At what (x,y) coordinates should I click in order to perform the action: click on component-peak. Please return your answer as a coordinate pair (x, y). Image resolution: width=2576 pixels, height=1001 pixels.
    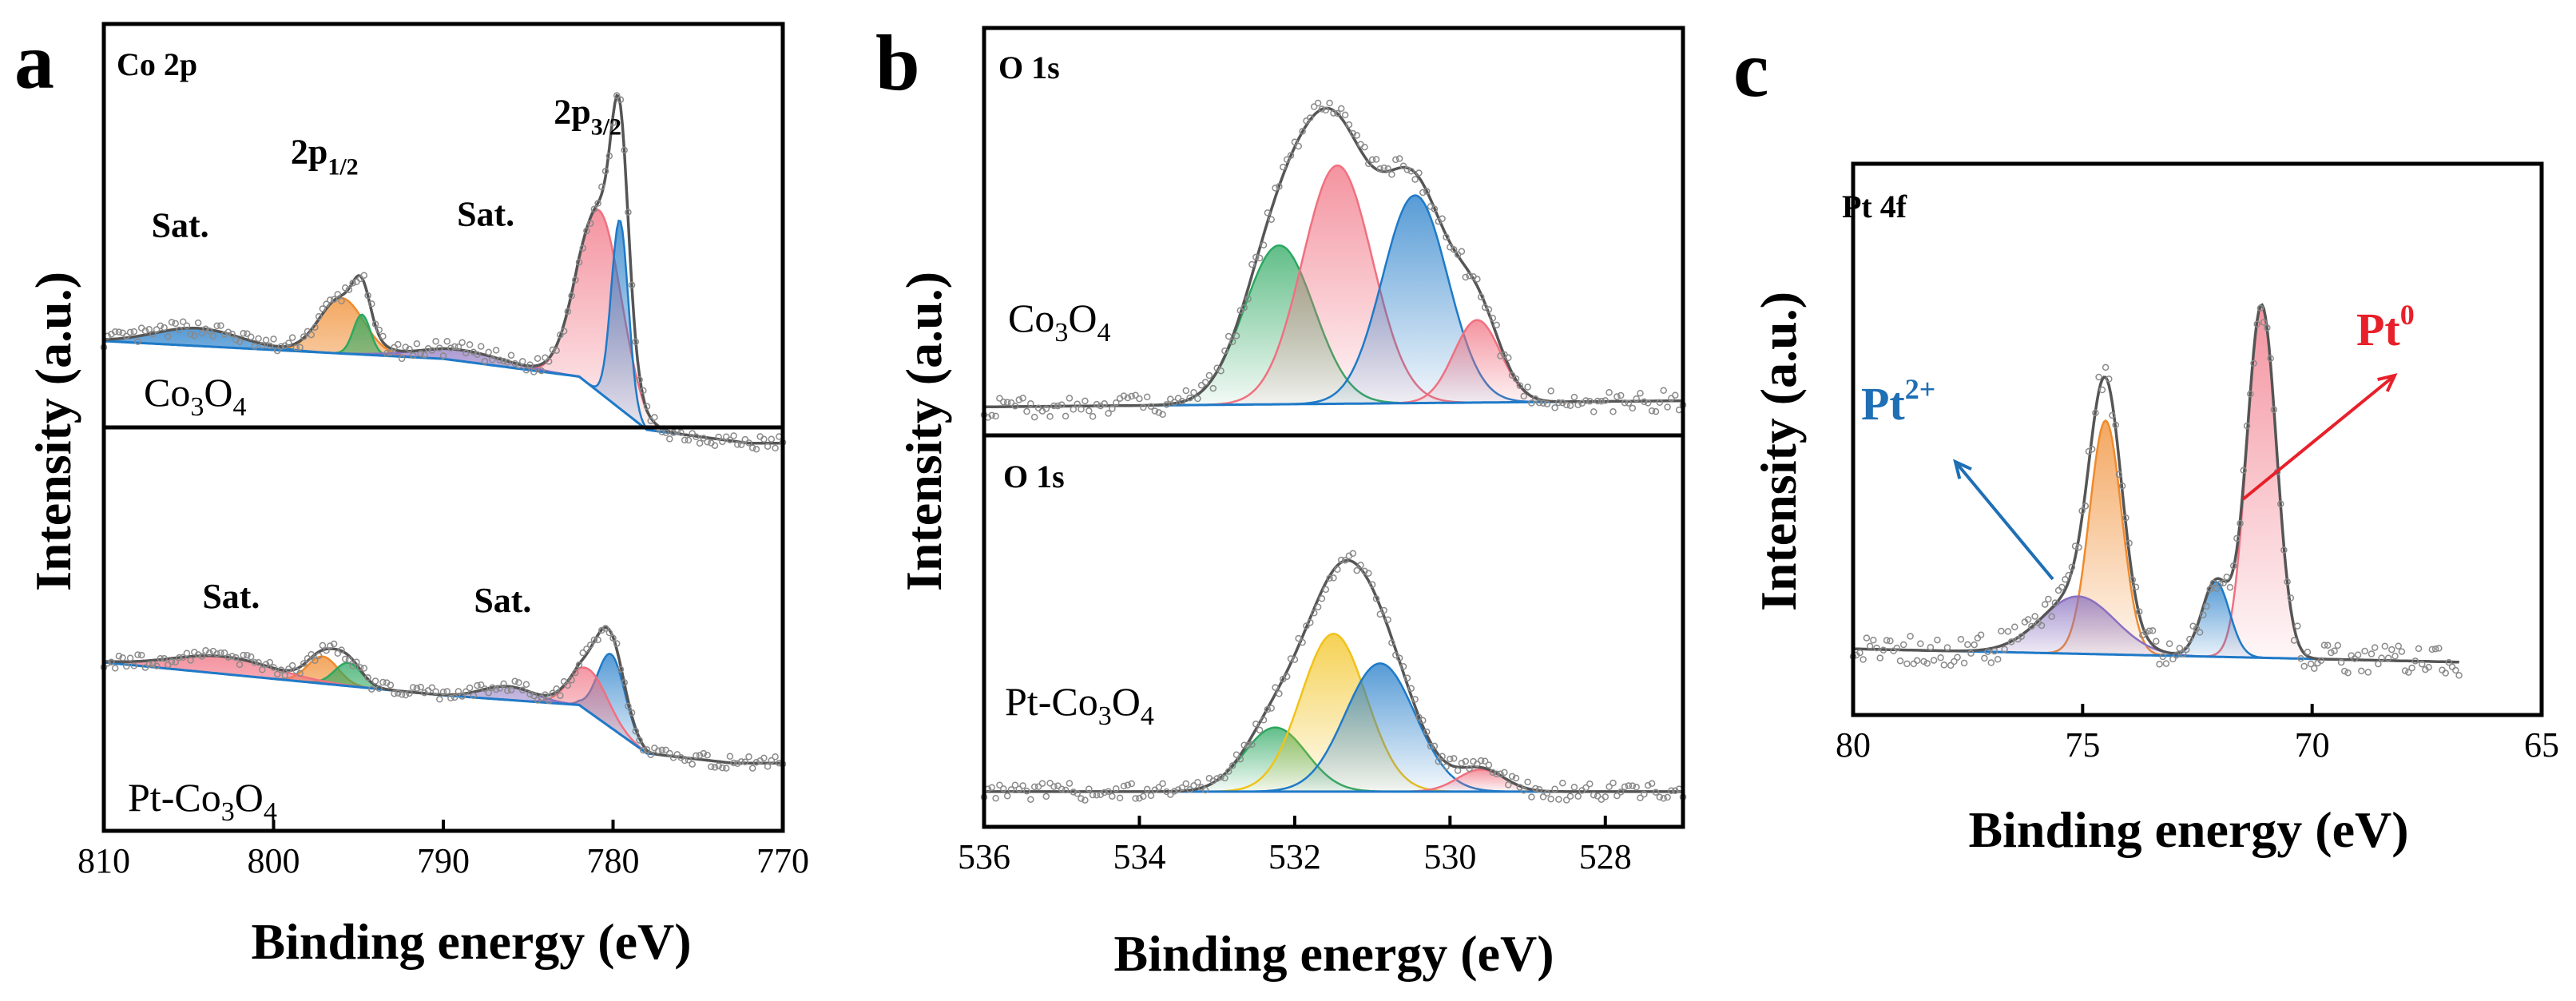
    Looking at the image, I should click on (443, 713).